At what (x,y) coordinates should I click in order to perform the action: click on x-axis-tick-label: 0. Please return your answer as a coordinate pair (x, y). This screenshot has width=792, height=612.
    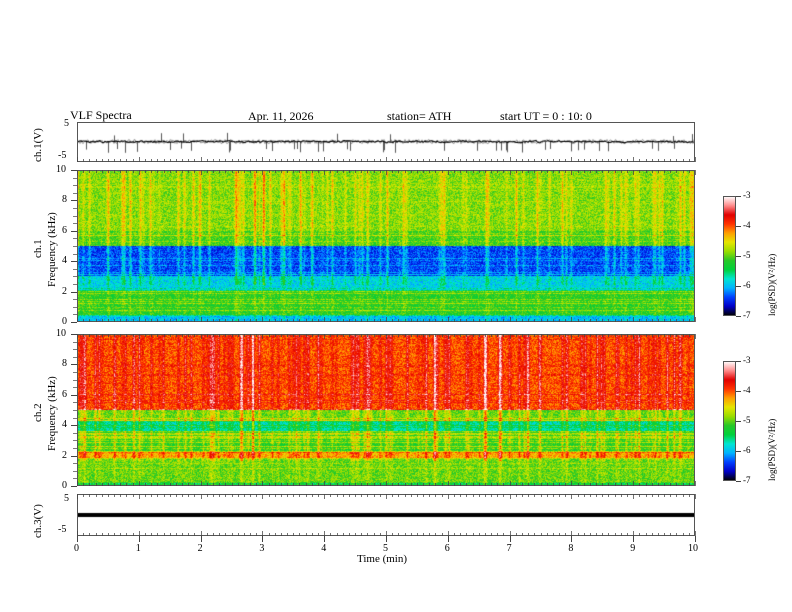
    Looking at the image, I should click on (76, 548).